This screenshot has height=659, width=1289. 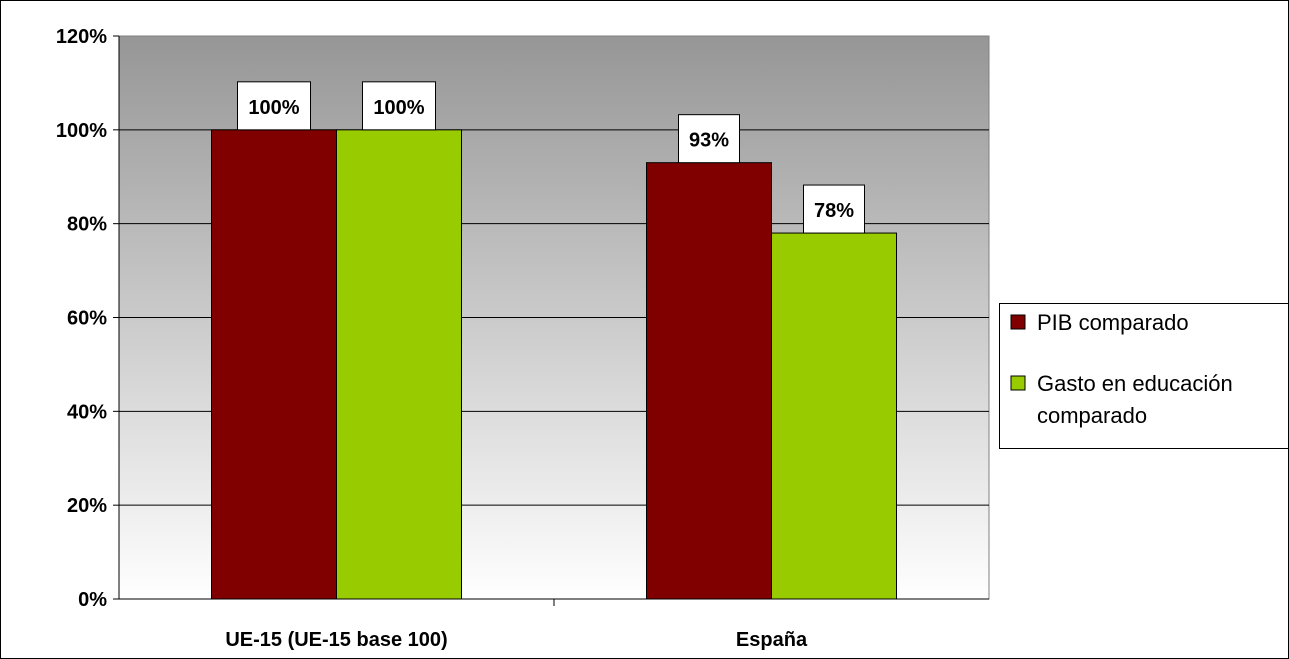 I want to click on data-label: 78%, so click(x=834, y=211).